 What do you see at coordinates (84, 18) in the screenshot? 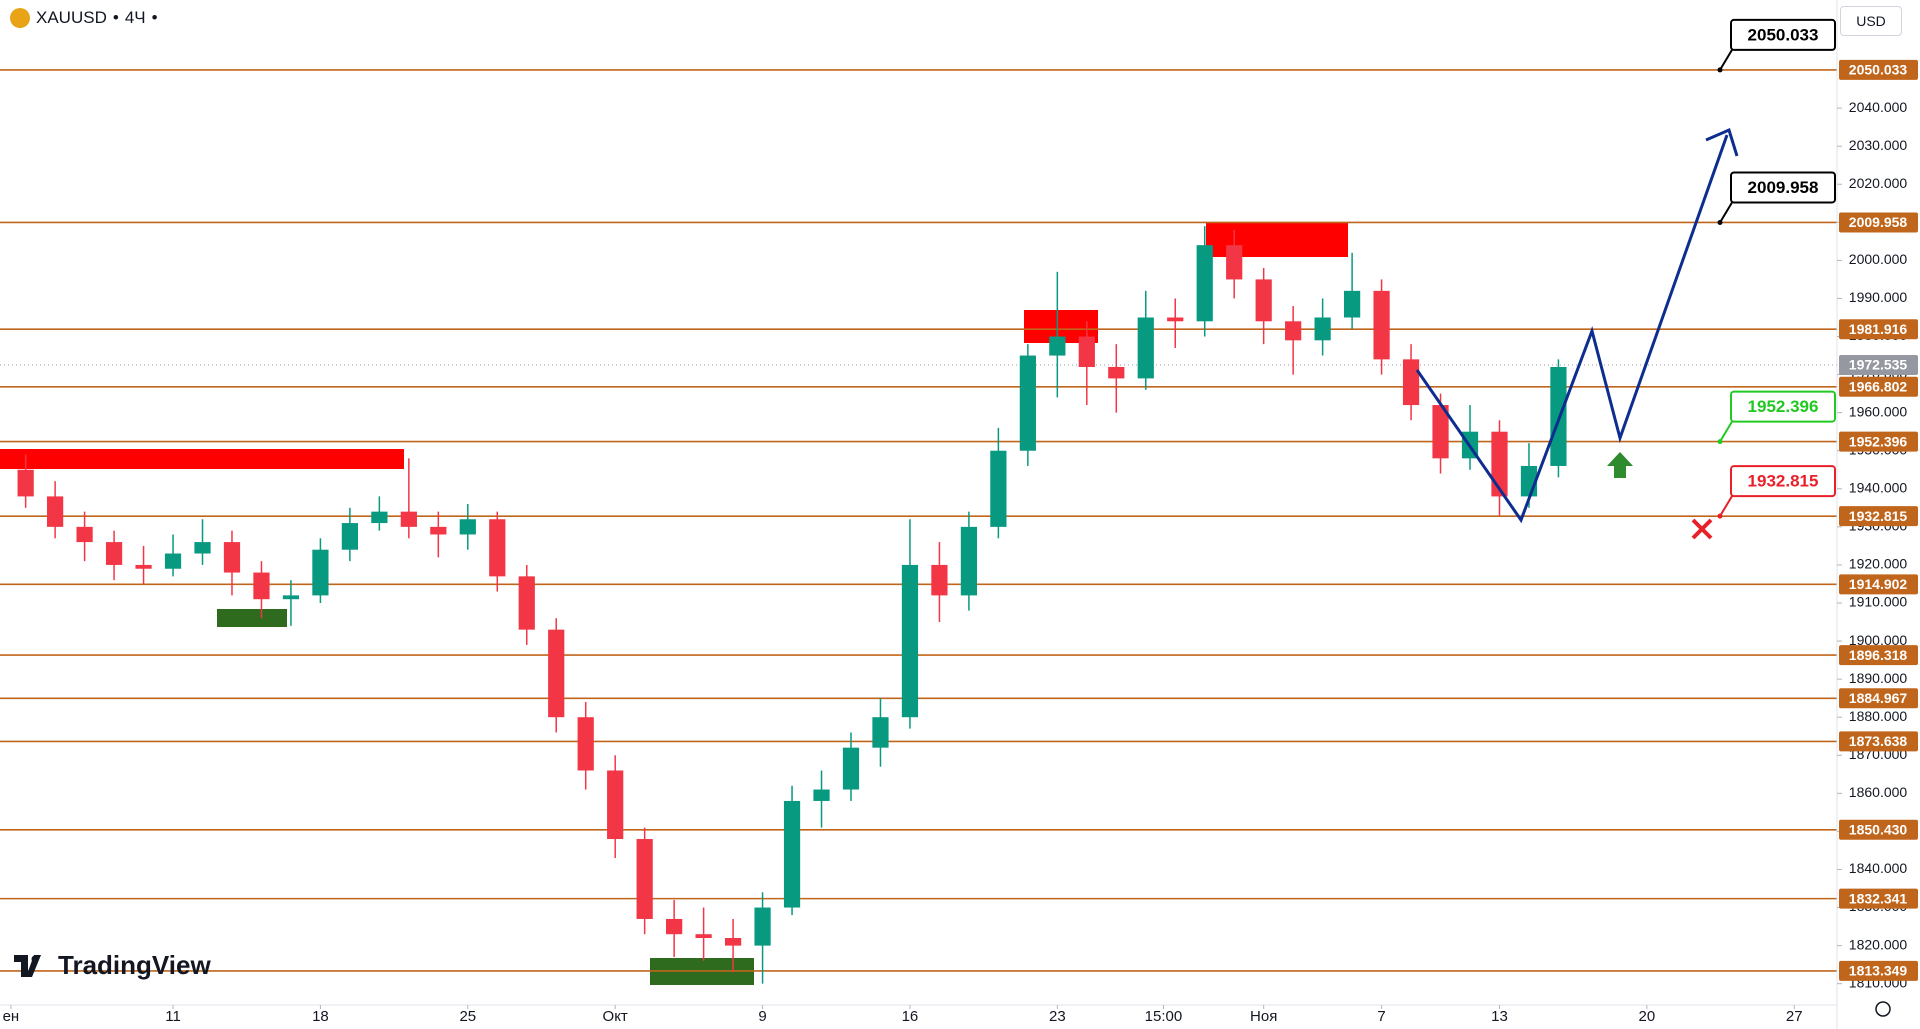
I see `header: XAUUSD • 4Ч •` at bounding box center [84, 18].